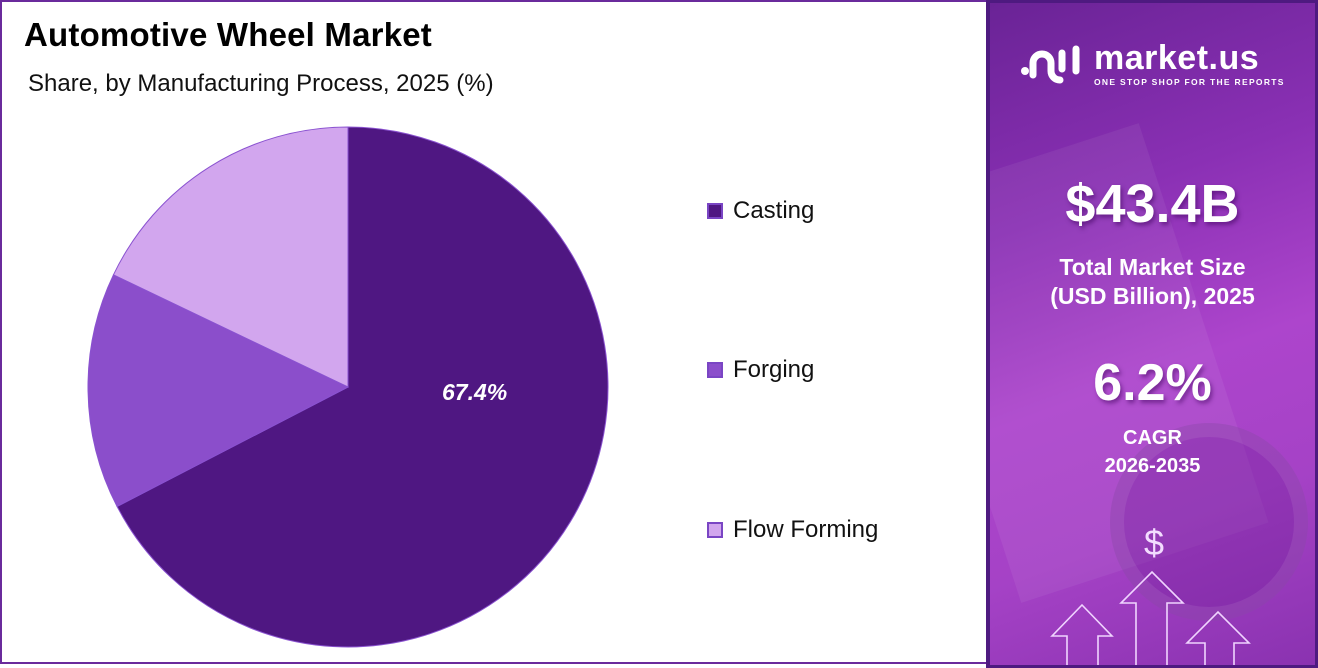  What do you see at coordinates (1152, 282) in the screenshot?
I see `market-size-label: Total Market Size (USD Billion), 2025` at bounding box center [1152, 282].